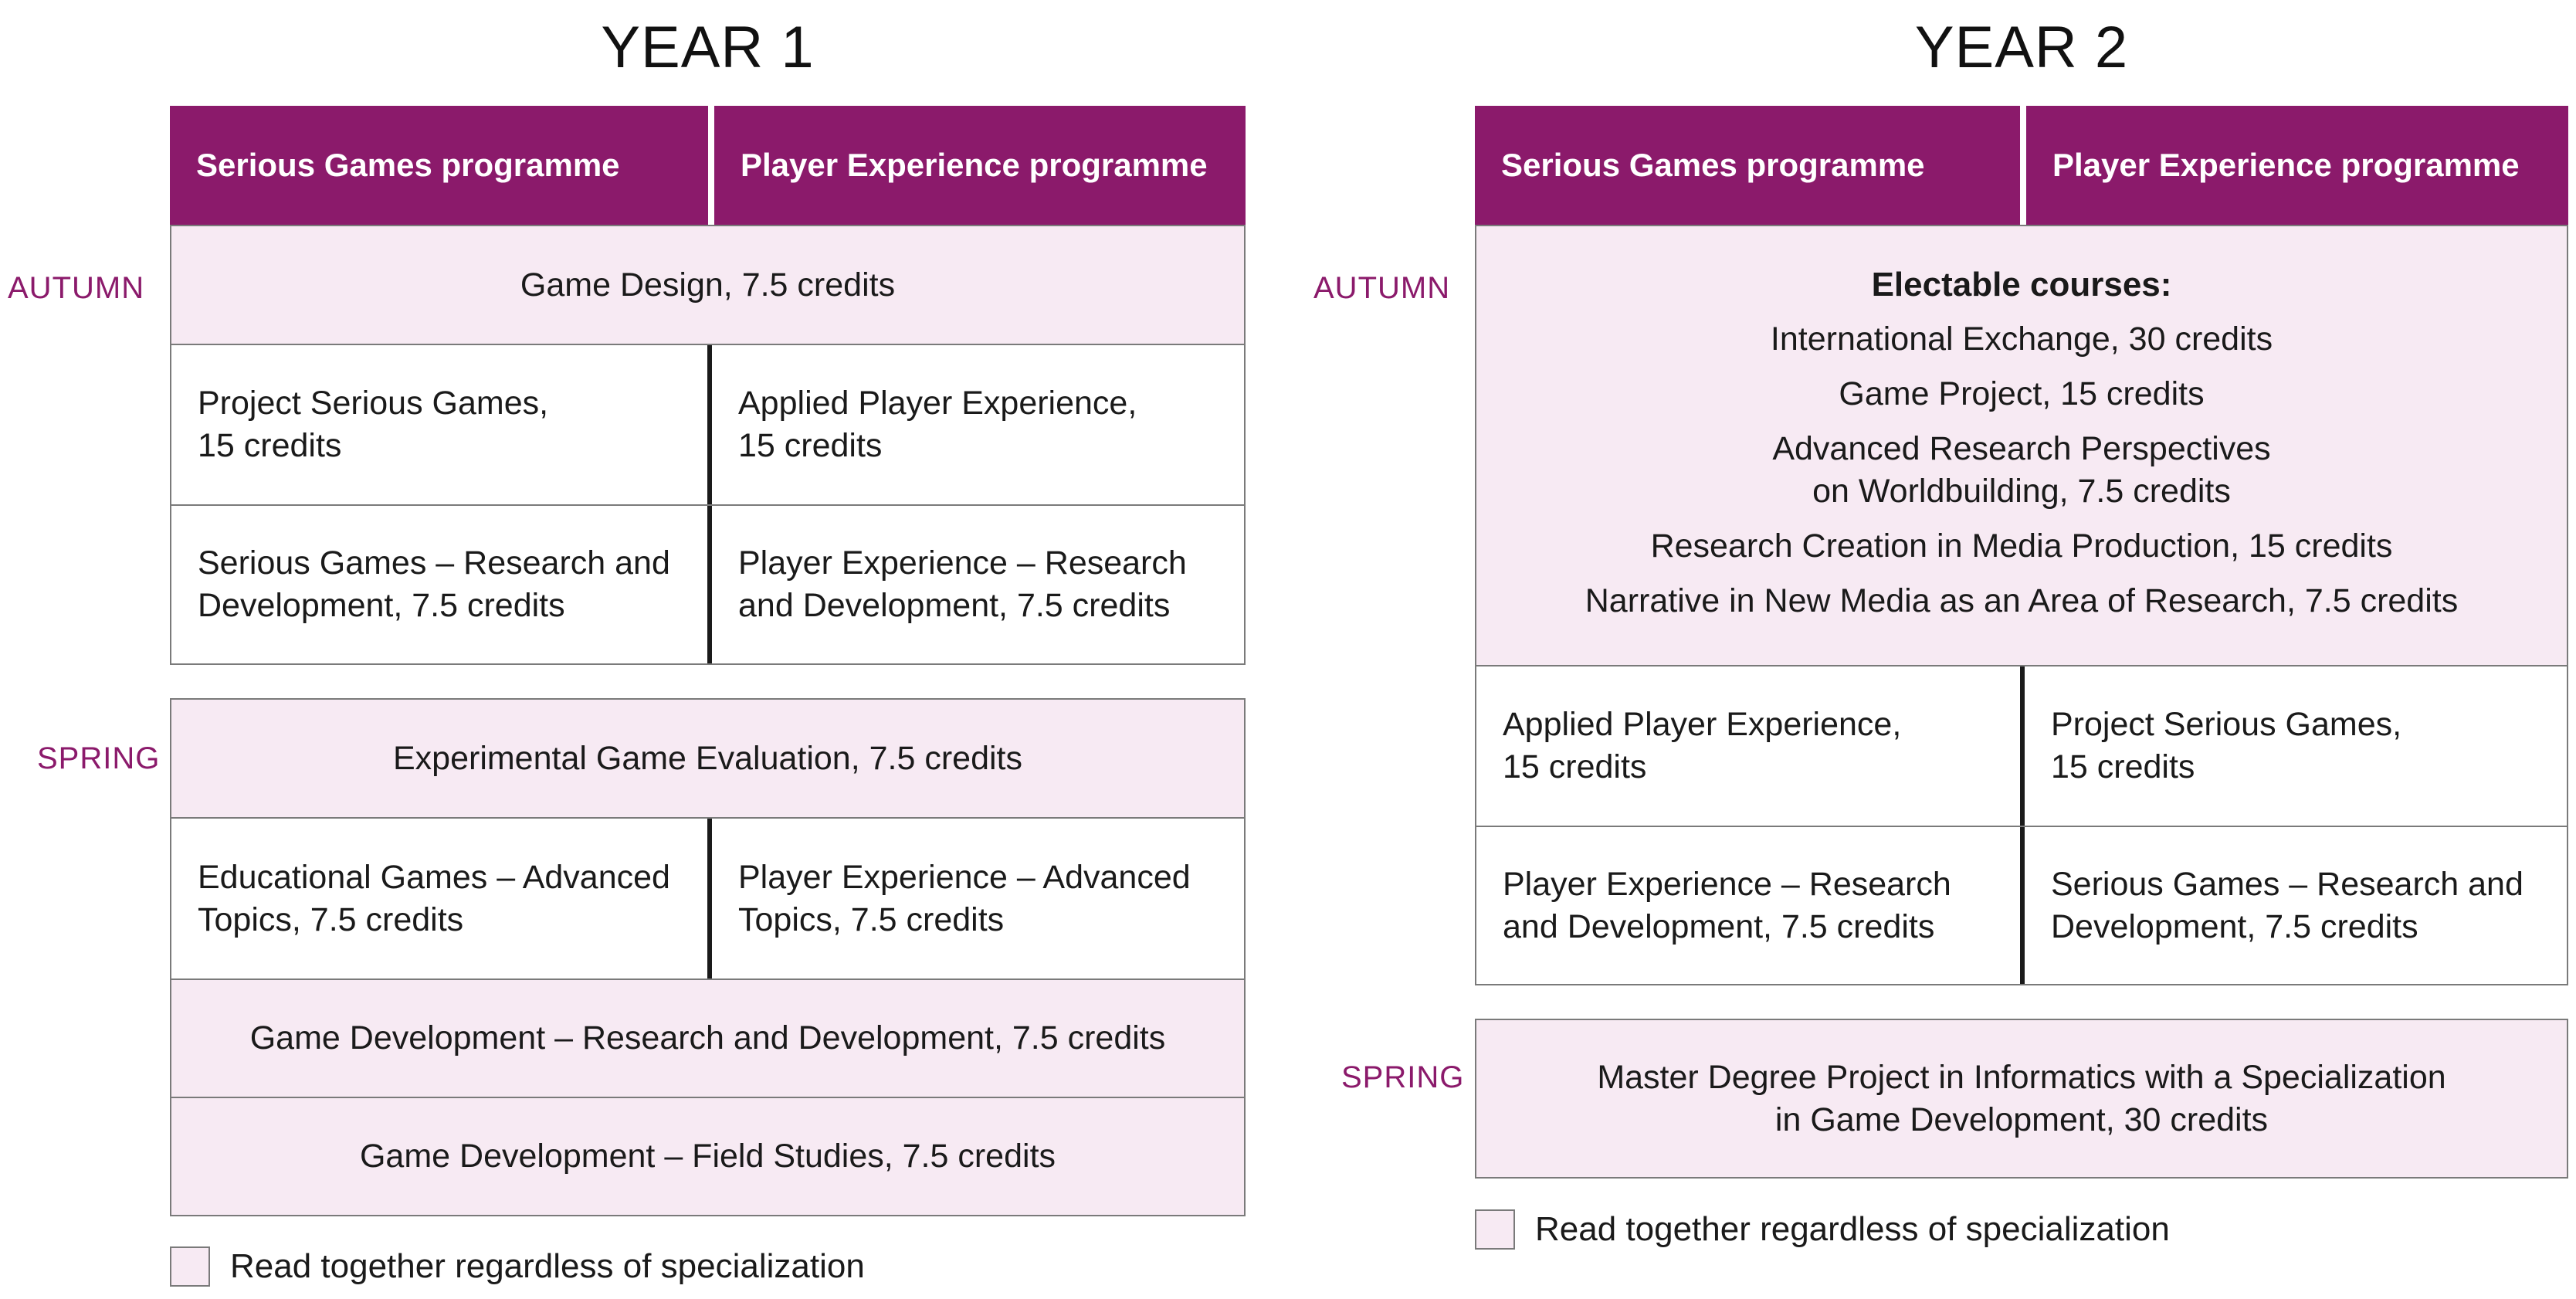 This screenshot has height=1299, width=2576. What do you see at coordinates (1702, 746) in the screenshot?
I see `year2-autumn-row-1-left: Applied Player Experience, 15 credits` at bounding box center [1702, 746].